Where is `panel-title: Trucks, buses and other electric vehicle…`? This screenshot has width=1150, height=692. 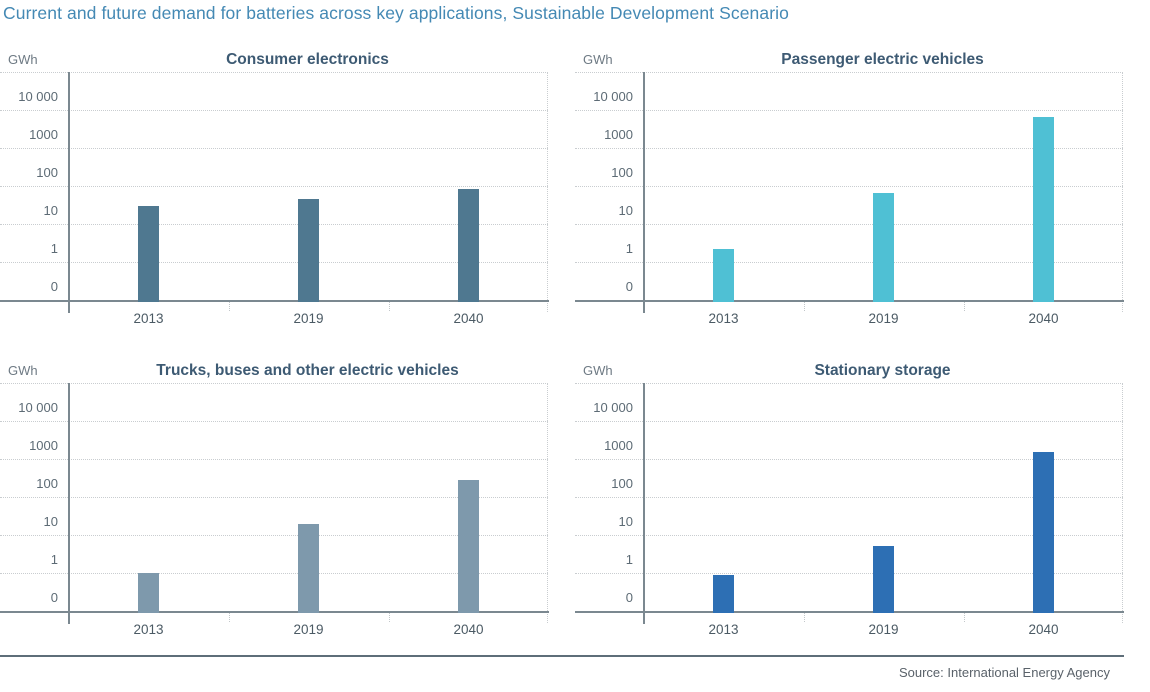
panel-title: Trucks, buses and other electric vehicle… is located at coordinates (307, 370).